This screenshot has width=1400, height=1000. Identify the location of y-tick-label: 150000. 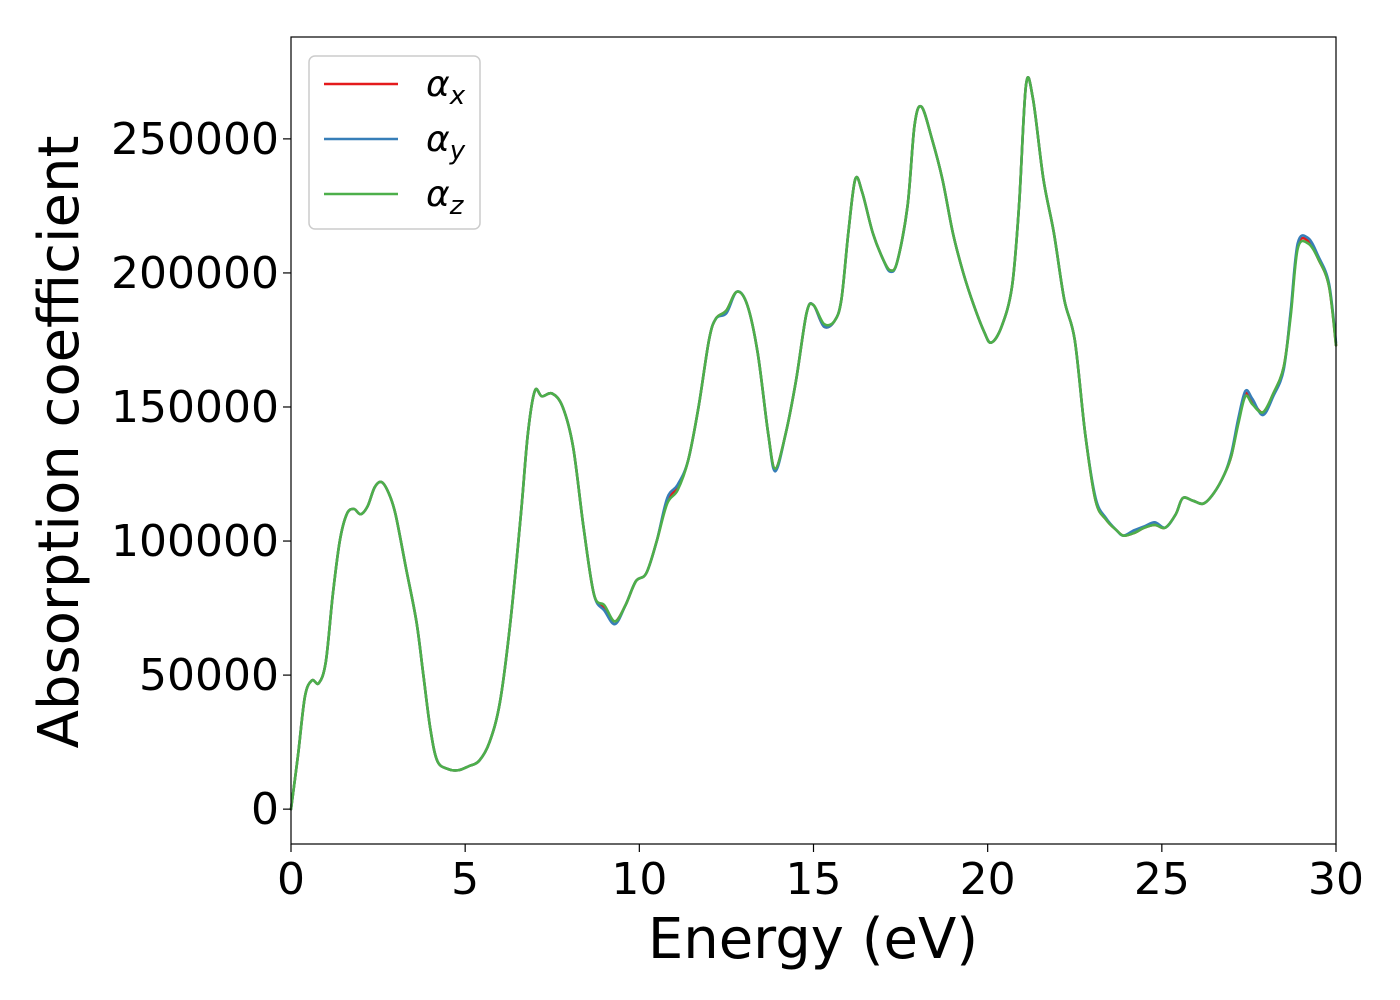
(195, 407).